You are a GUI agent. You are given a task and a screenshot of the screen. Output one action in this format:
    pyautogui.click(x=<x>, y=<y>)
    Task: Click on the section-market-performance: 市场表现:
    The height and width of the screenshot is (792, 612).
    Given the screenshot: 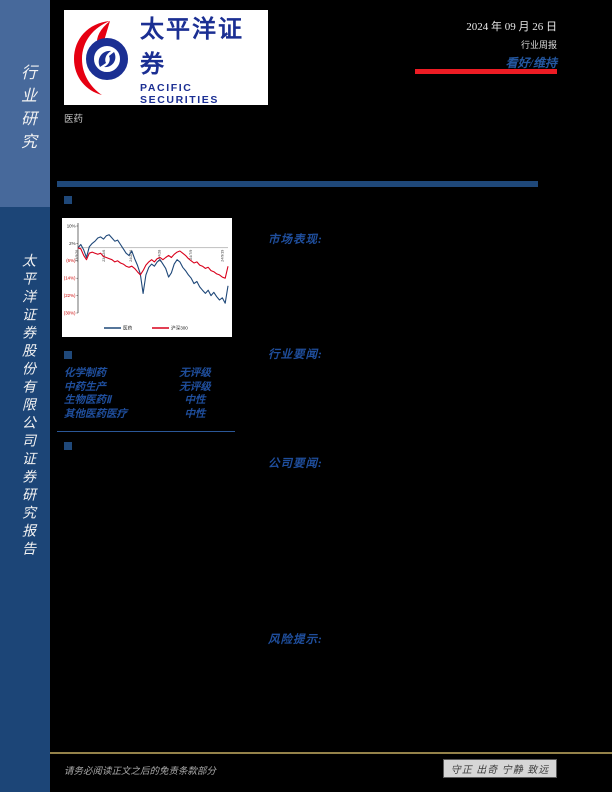 What is the action you would take?
    pyautogui.click(x=295, y=240)
    